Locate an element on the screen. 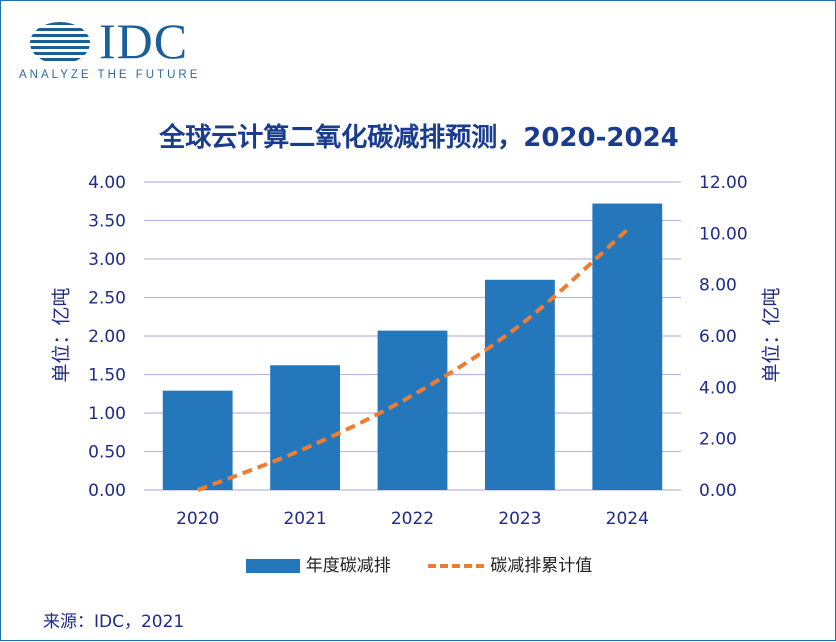 Image resolution: width=836 pixels, height=642 pixels. legend-item-bar: 年度碳减排 is located at coordinates (318, 563).